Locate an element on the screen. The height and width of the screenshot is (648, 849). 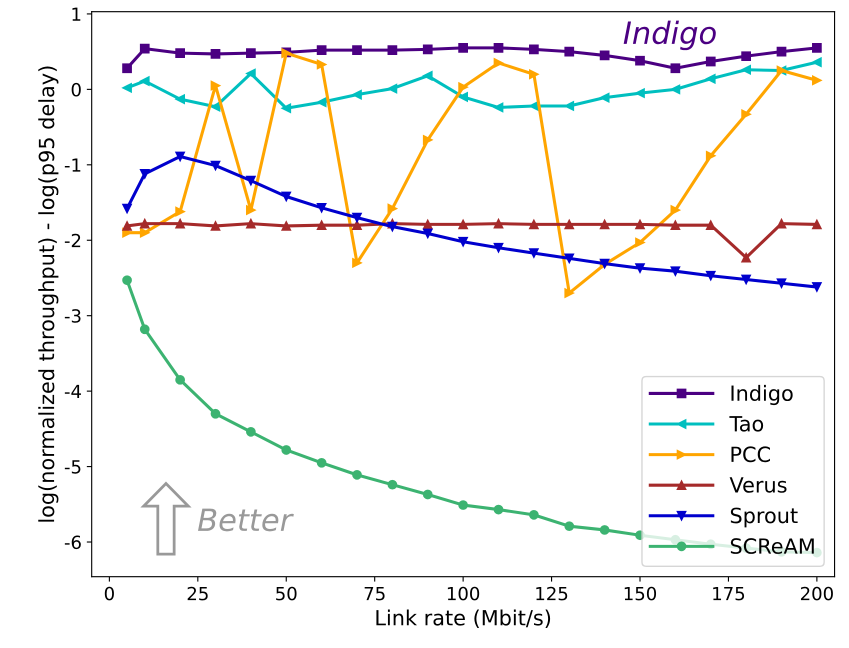
annotation: Indigo is located at coordinates (670, 35).